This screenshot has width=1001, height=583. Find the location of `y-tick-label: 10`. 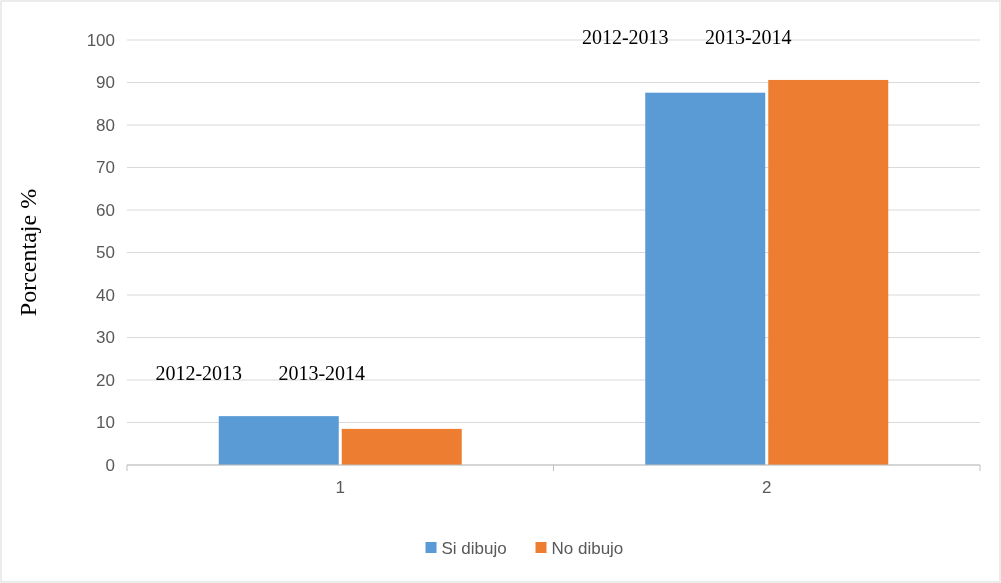

y-tick-label: 10 is located at coordinates (105, 423).